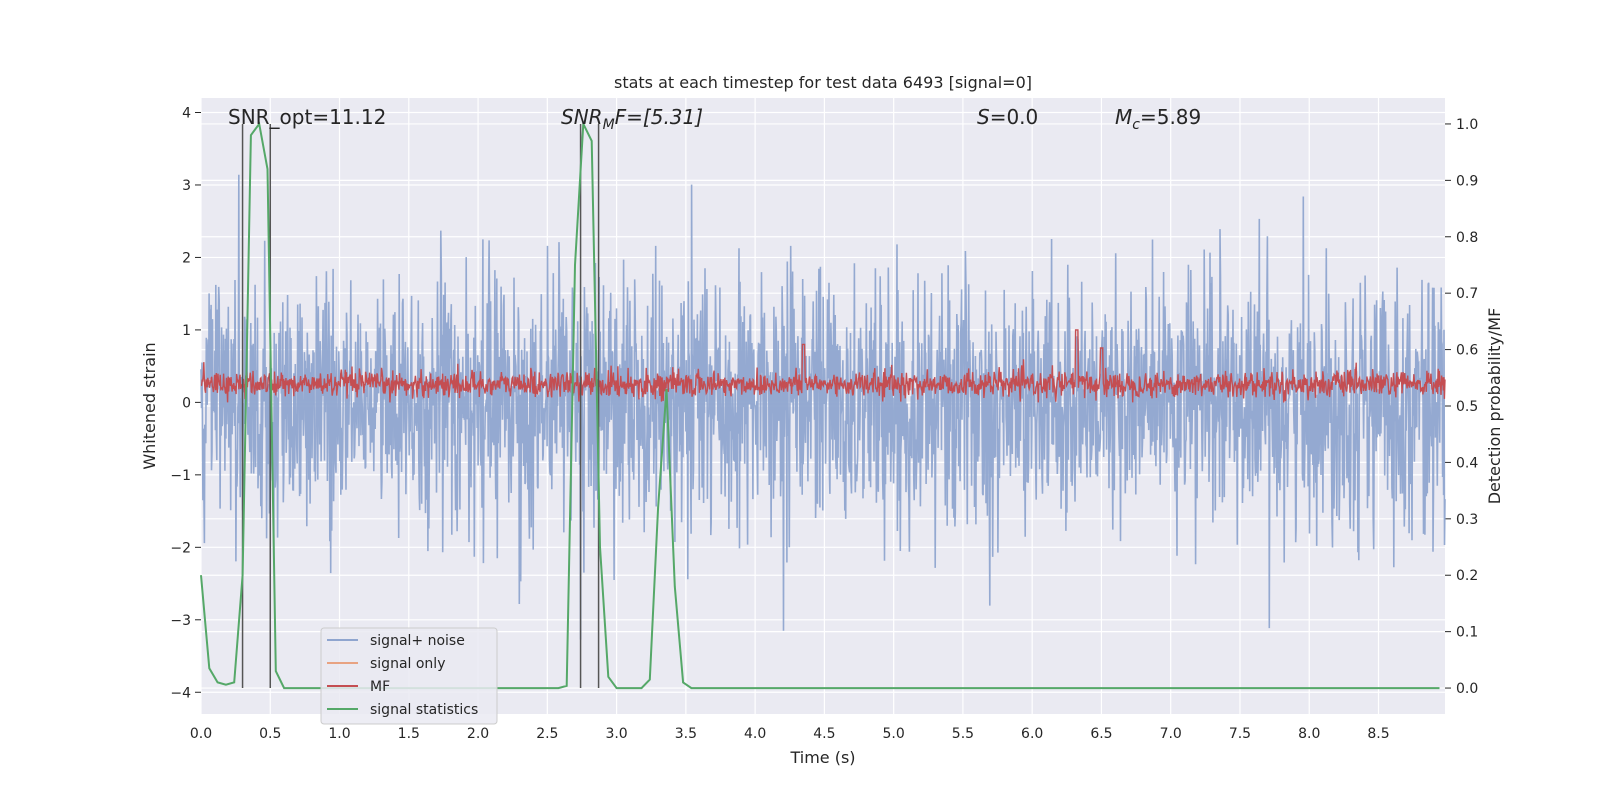 This screenshot has width=1600, height=800. I want to click on x-tick-label: 2.5, so click(547, 734).